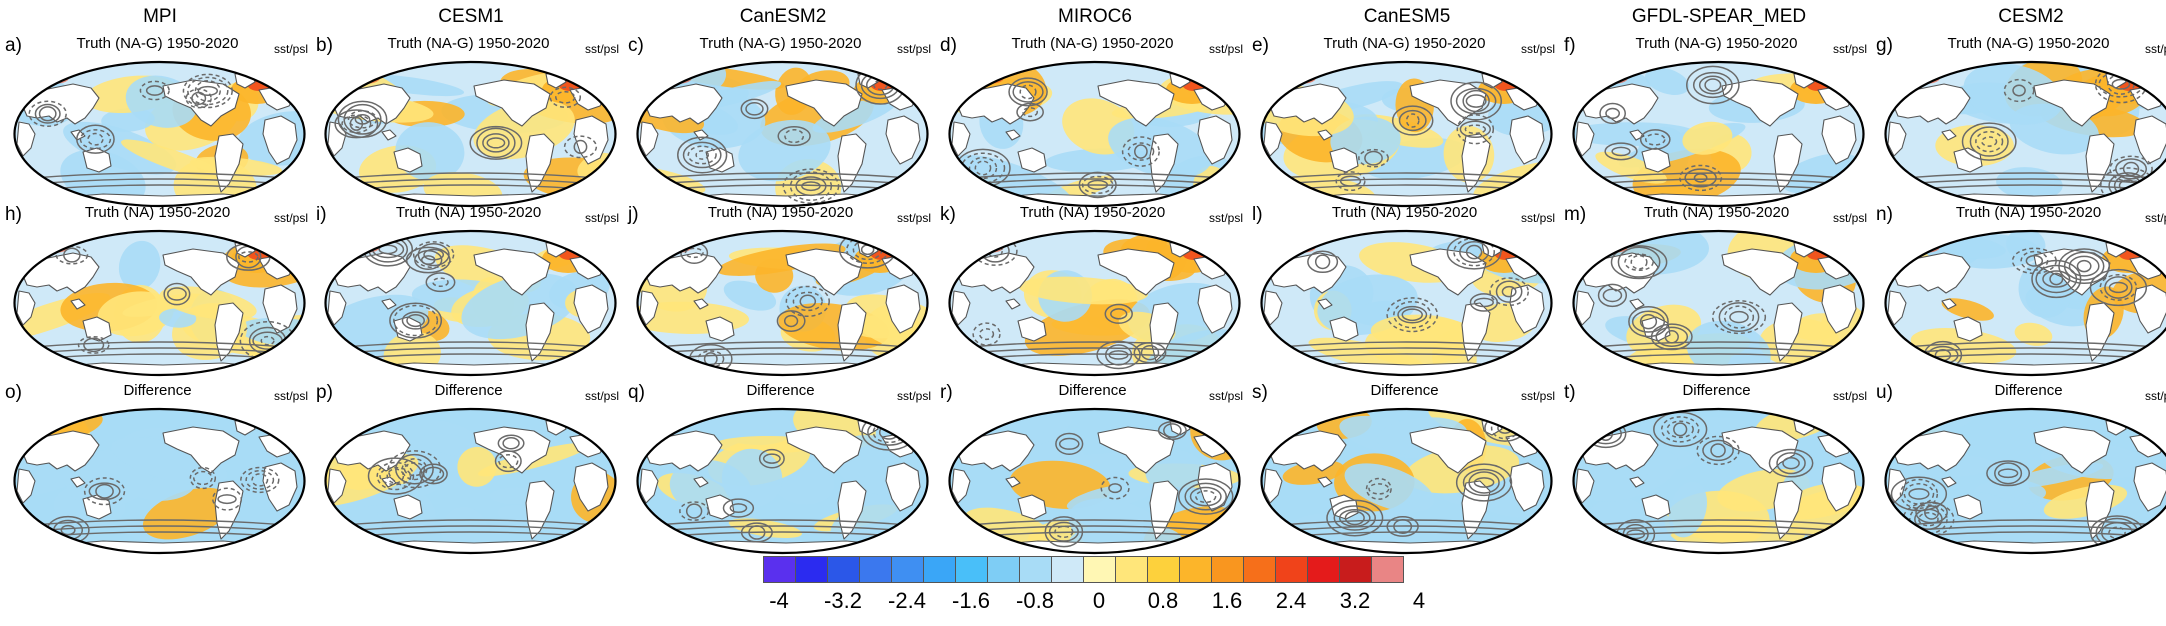 The width and height of the screenshot is (2166, 626). Describe the element at coordinates (1719, 16) in the screenshot. I see `model-title: GFDL-SPEAR_MED` at that location.